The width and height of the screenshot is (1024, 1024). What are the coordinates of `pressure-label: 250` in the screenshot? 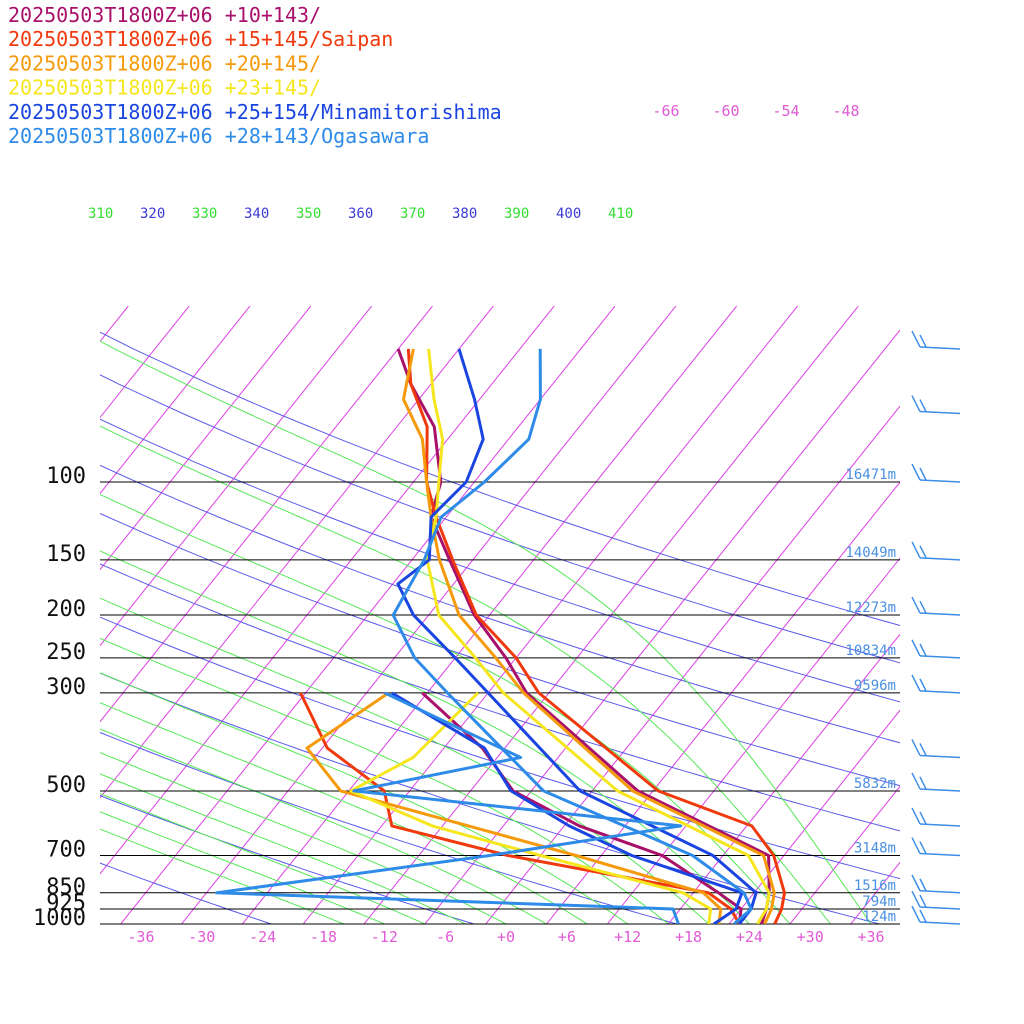 It's located at (66, 652).